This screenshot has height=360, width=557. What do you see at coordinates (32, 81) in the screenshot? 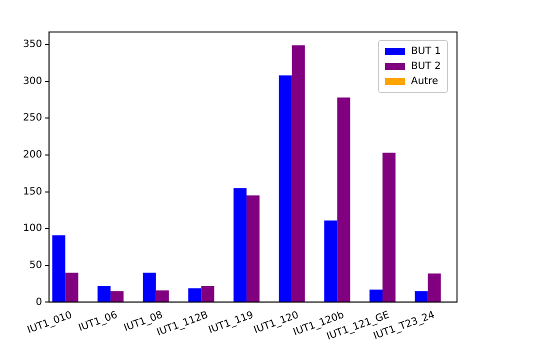
I see `y-tick-label: 300` at bounding box center [32, 81].